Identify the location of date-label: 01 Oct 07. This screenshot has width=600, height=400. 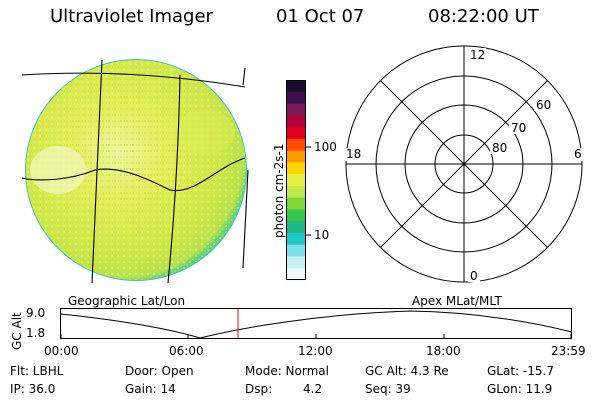
(320, 16).